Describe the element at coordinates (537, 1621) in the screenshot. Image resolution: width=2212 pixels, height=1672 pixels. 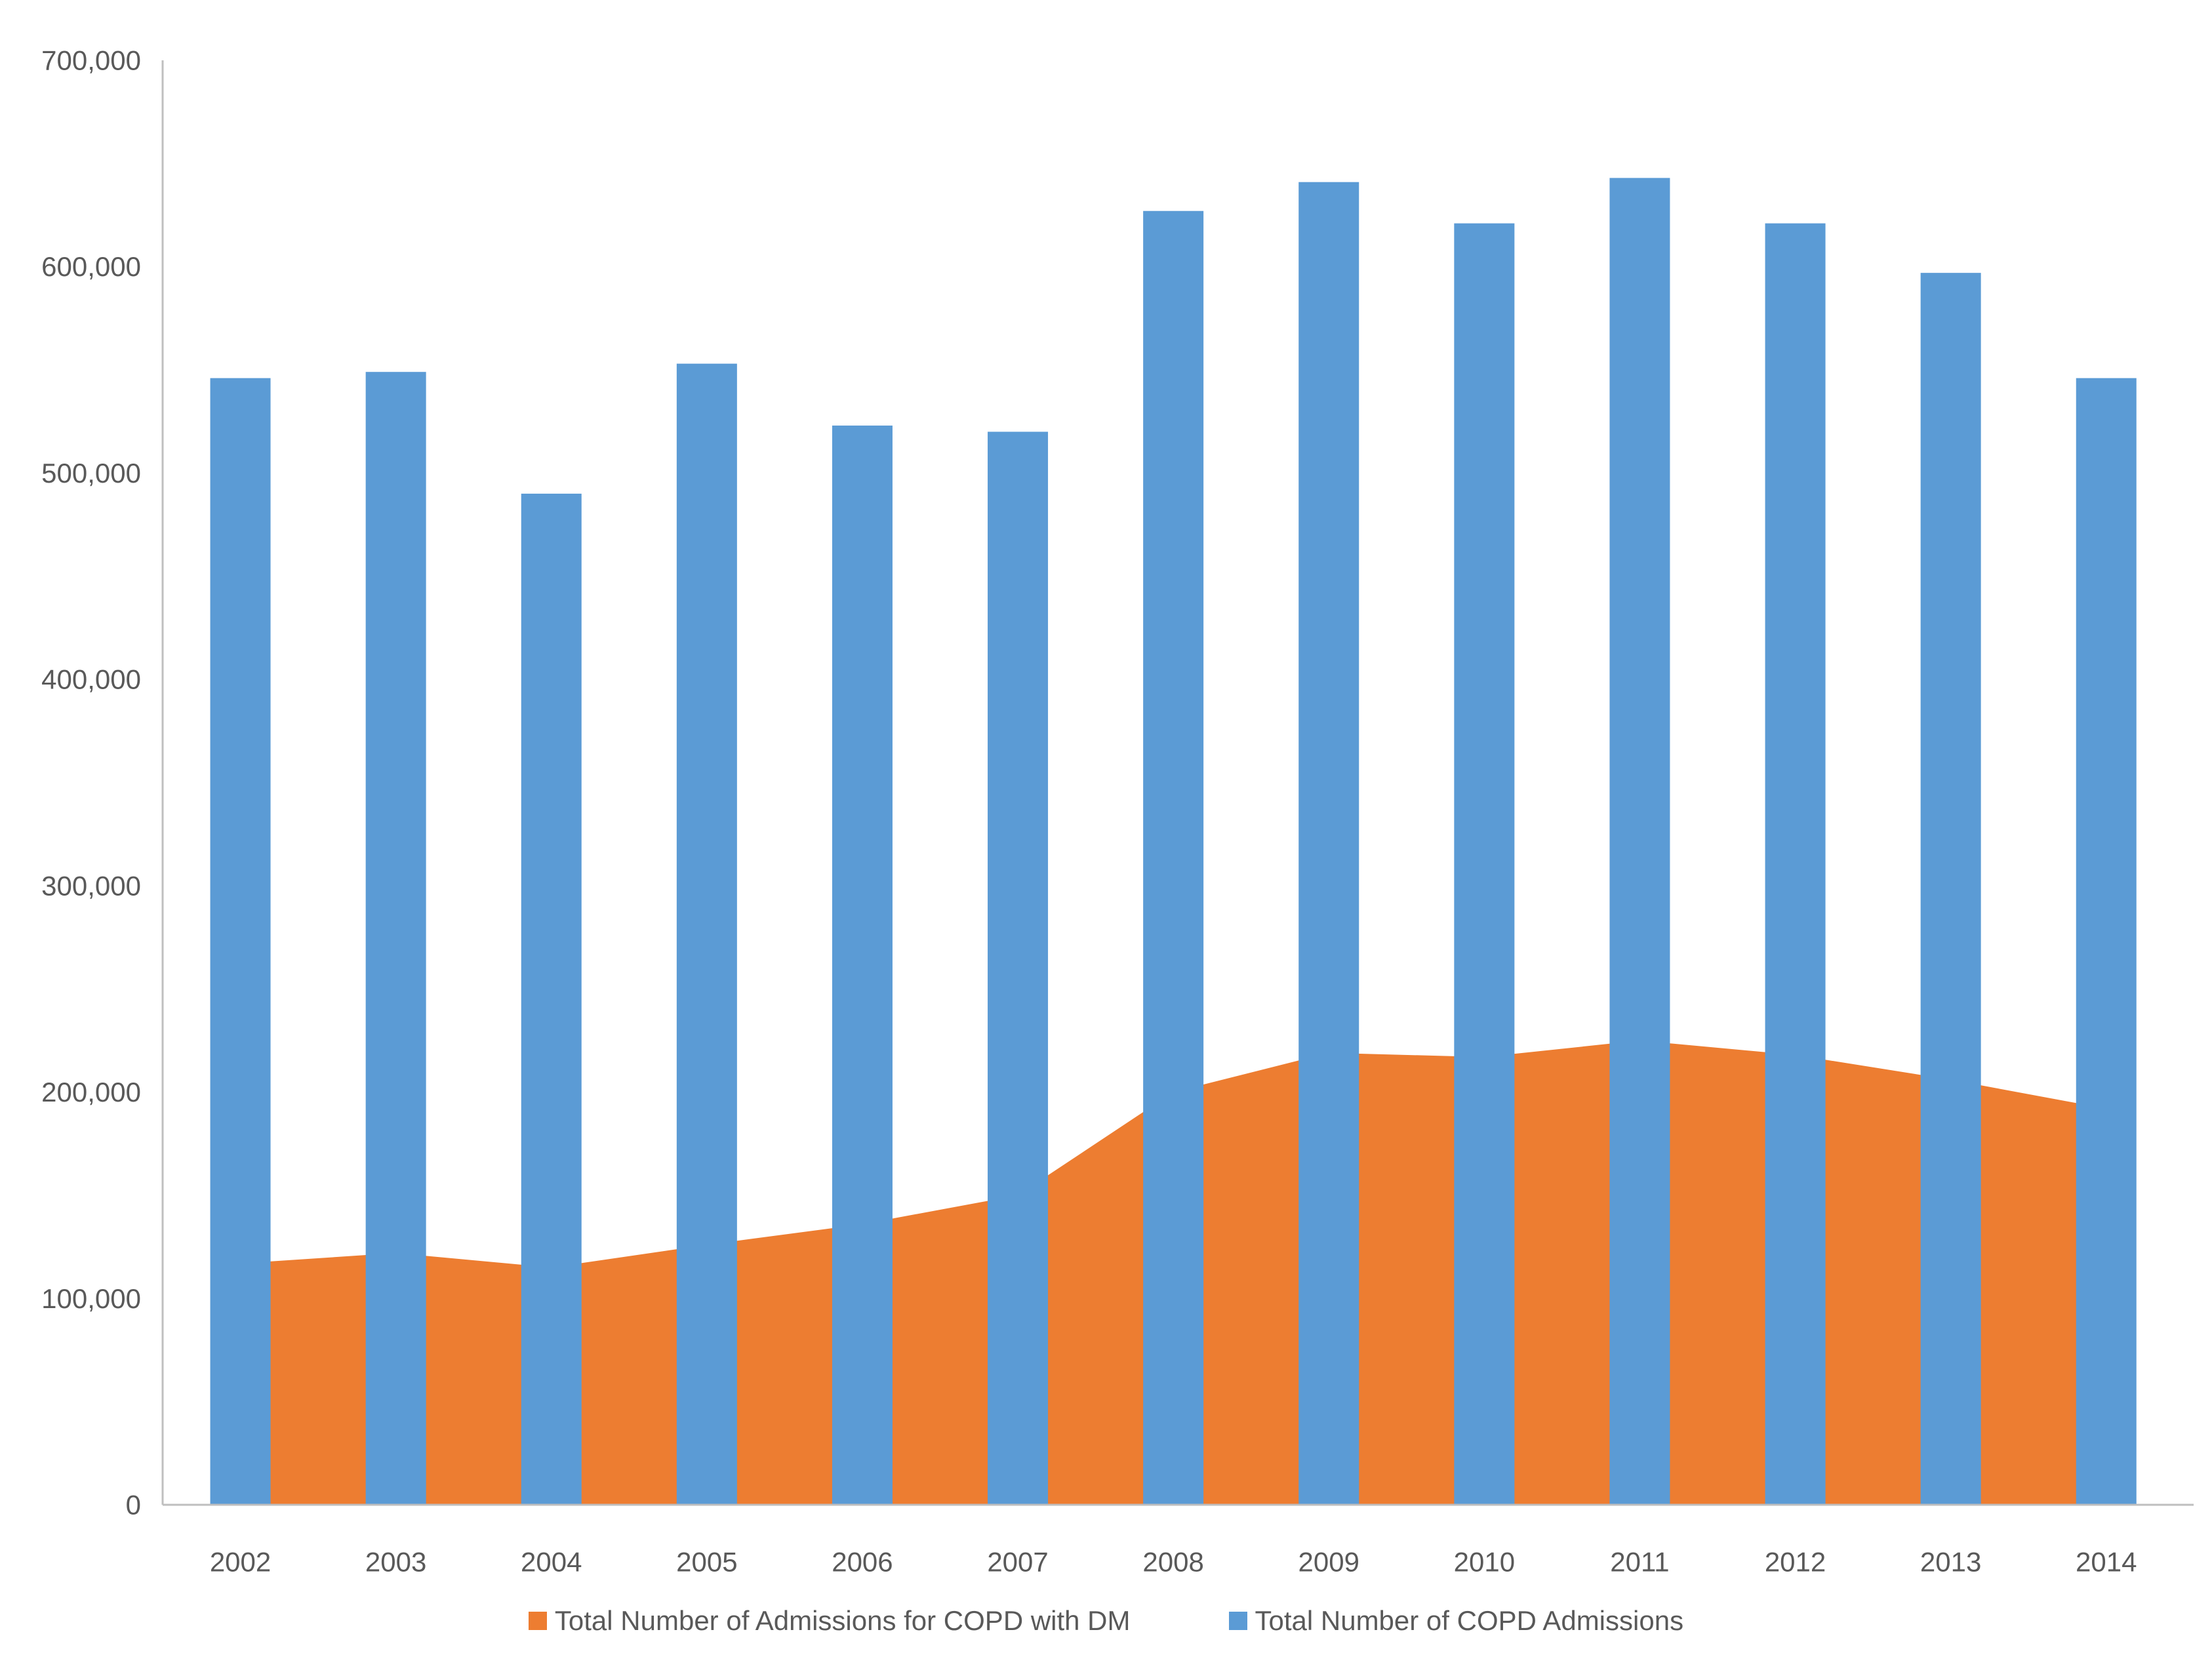
I see `legend-swatch-orange` at that location.